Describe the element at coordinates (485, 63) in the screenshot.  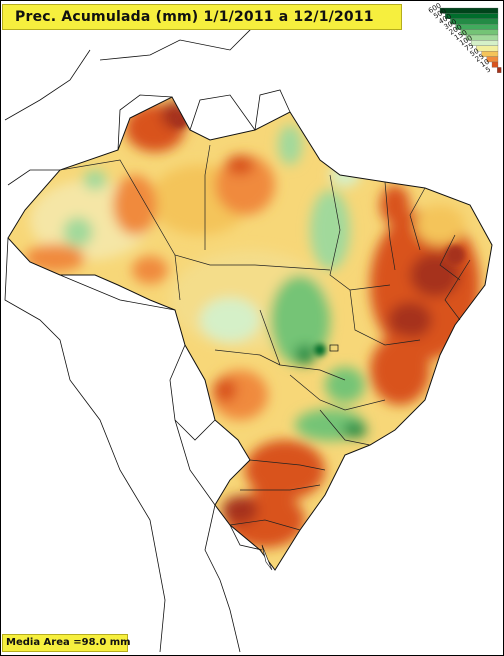
I see `legend-level-label: 10` at that location.